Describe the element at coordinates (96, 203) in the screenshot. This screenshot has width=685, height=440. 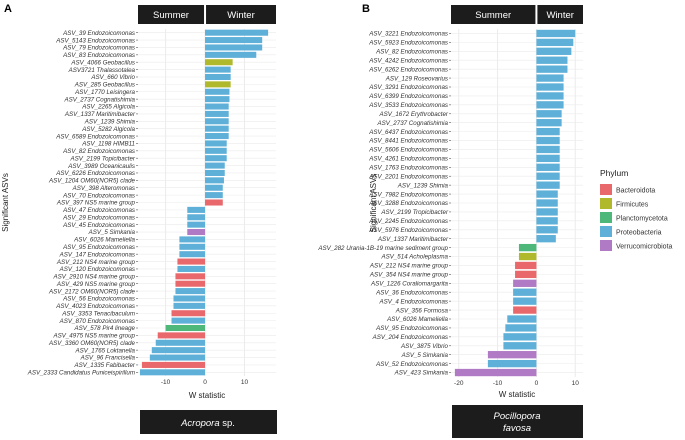
I see `category-label: ASV_397 NS5 marine group` at that location.